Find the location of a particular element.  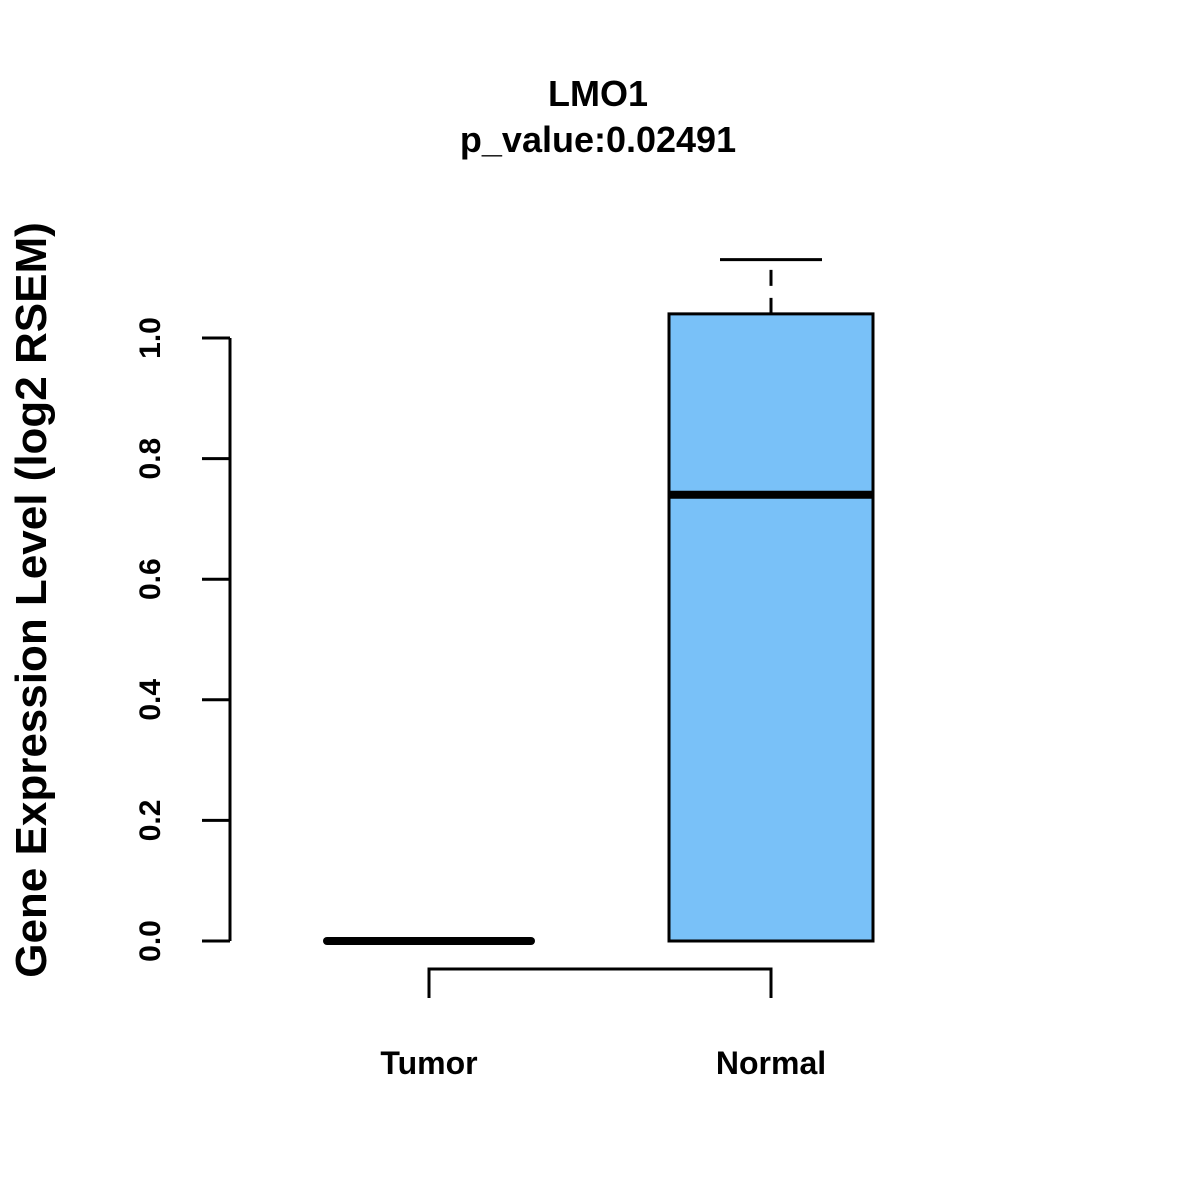

y-tick-label: 1.0 is located at coordinates (150, 338).